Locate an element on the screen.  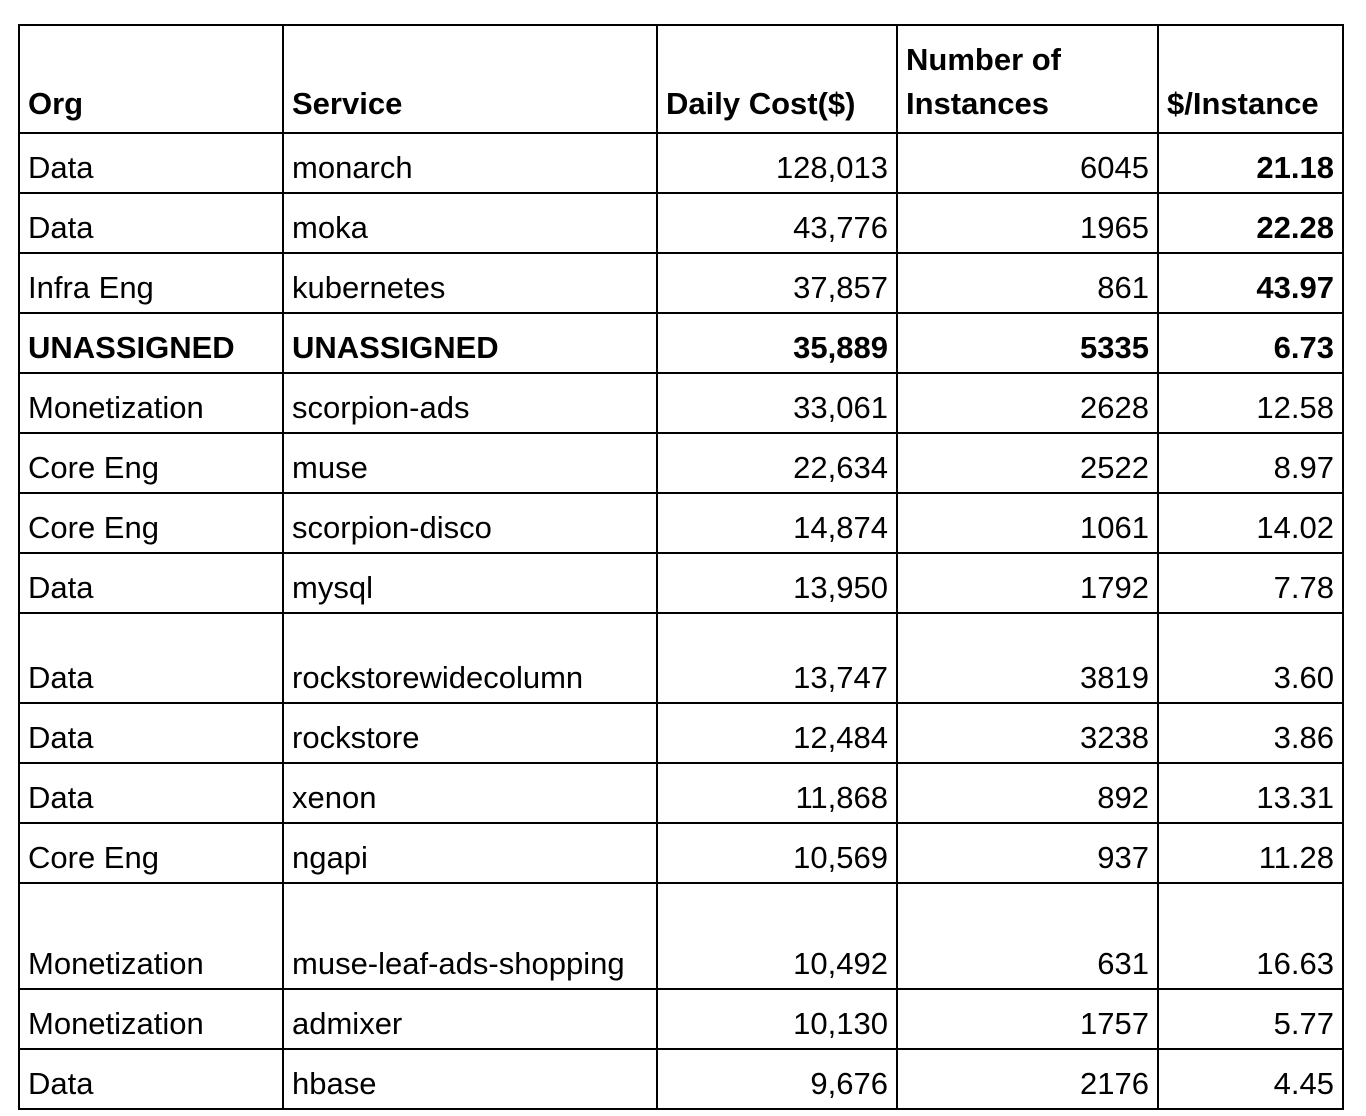
cell-instances: 2628 is located at coordinates (1027, 403).